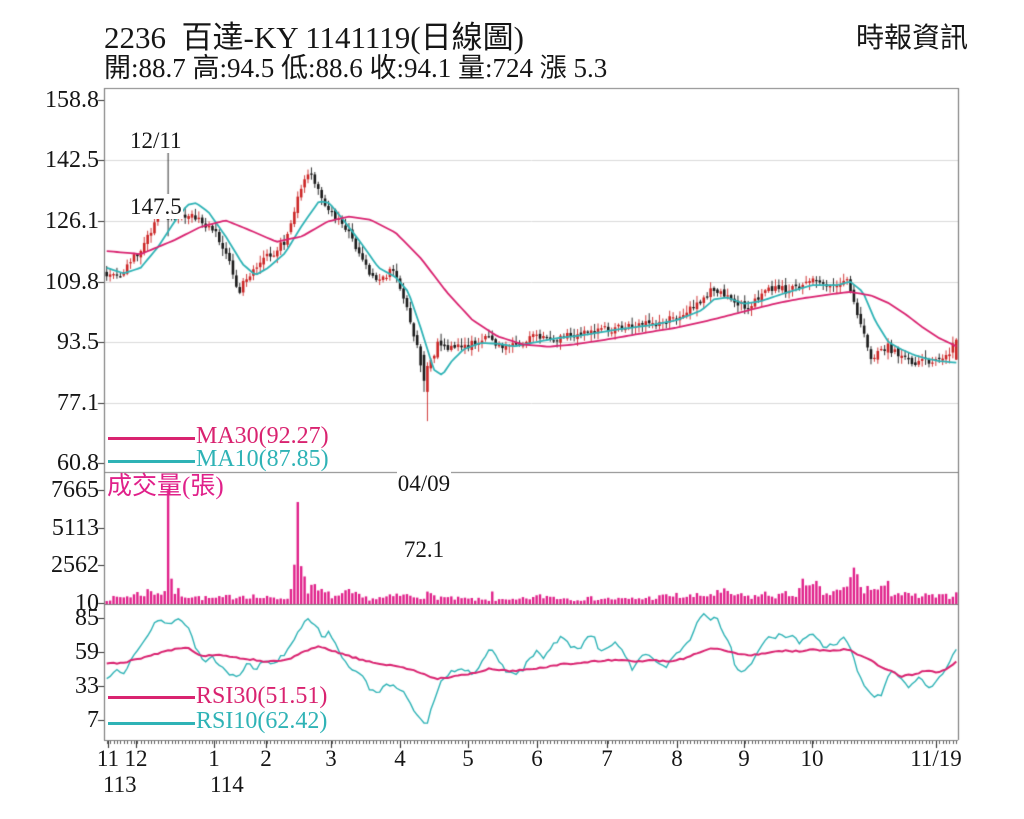 The image size is (1024, 819). I want to click on volume-tick-label: 7665, so click(75, 490).